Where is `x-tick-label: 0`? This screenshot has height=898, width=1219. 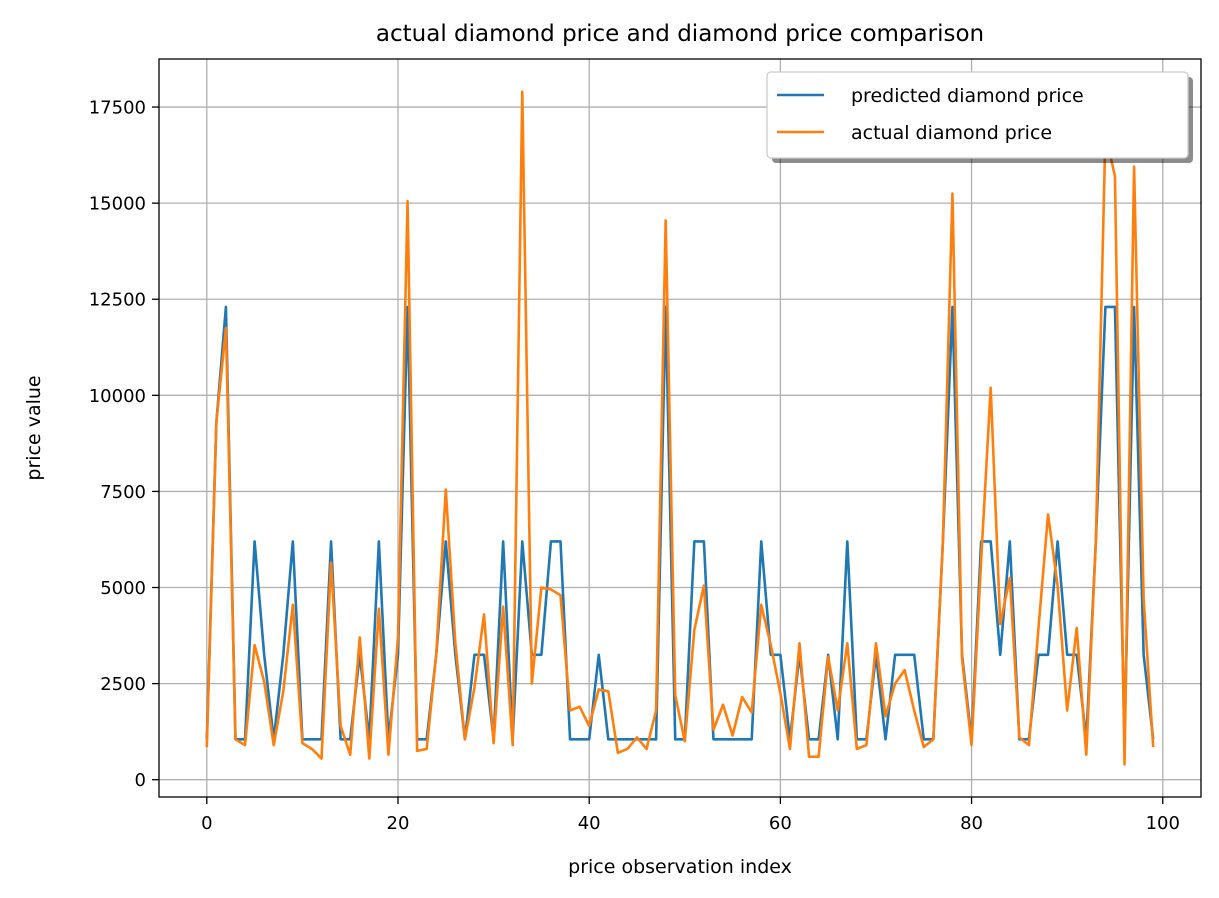 x-tick-label: 0 is located at coordinates (206, 823).